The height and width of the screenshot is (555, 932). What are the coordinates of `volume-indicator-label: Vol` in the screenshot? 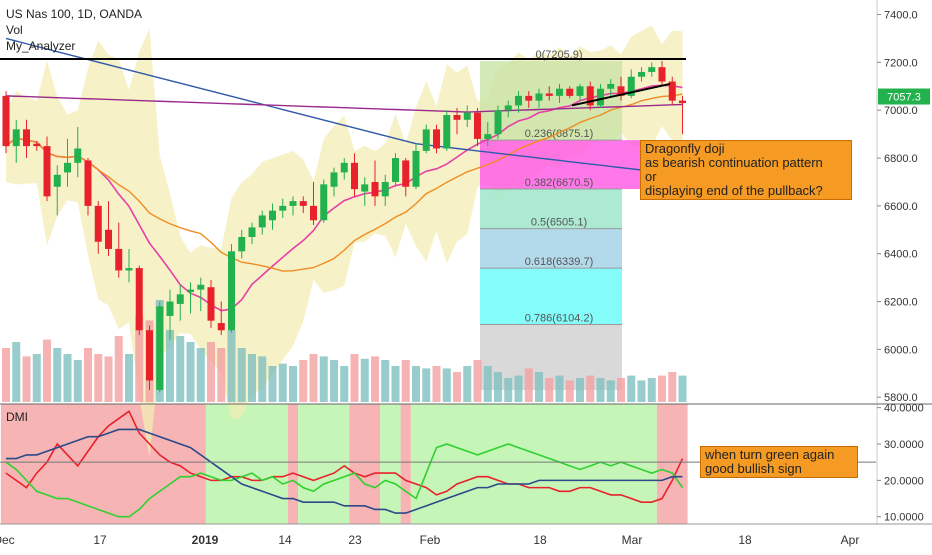 It's located at (14, 30).